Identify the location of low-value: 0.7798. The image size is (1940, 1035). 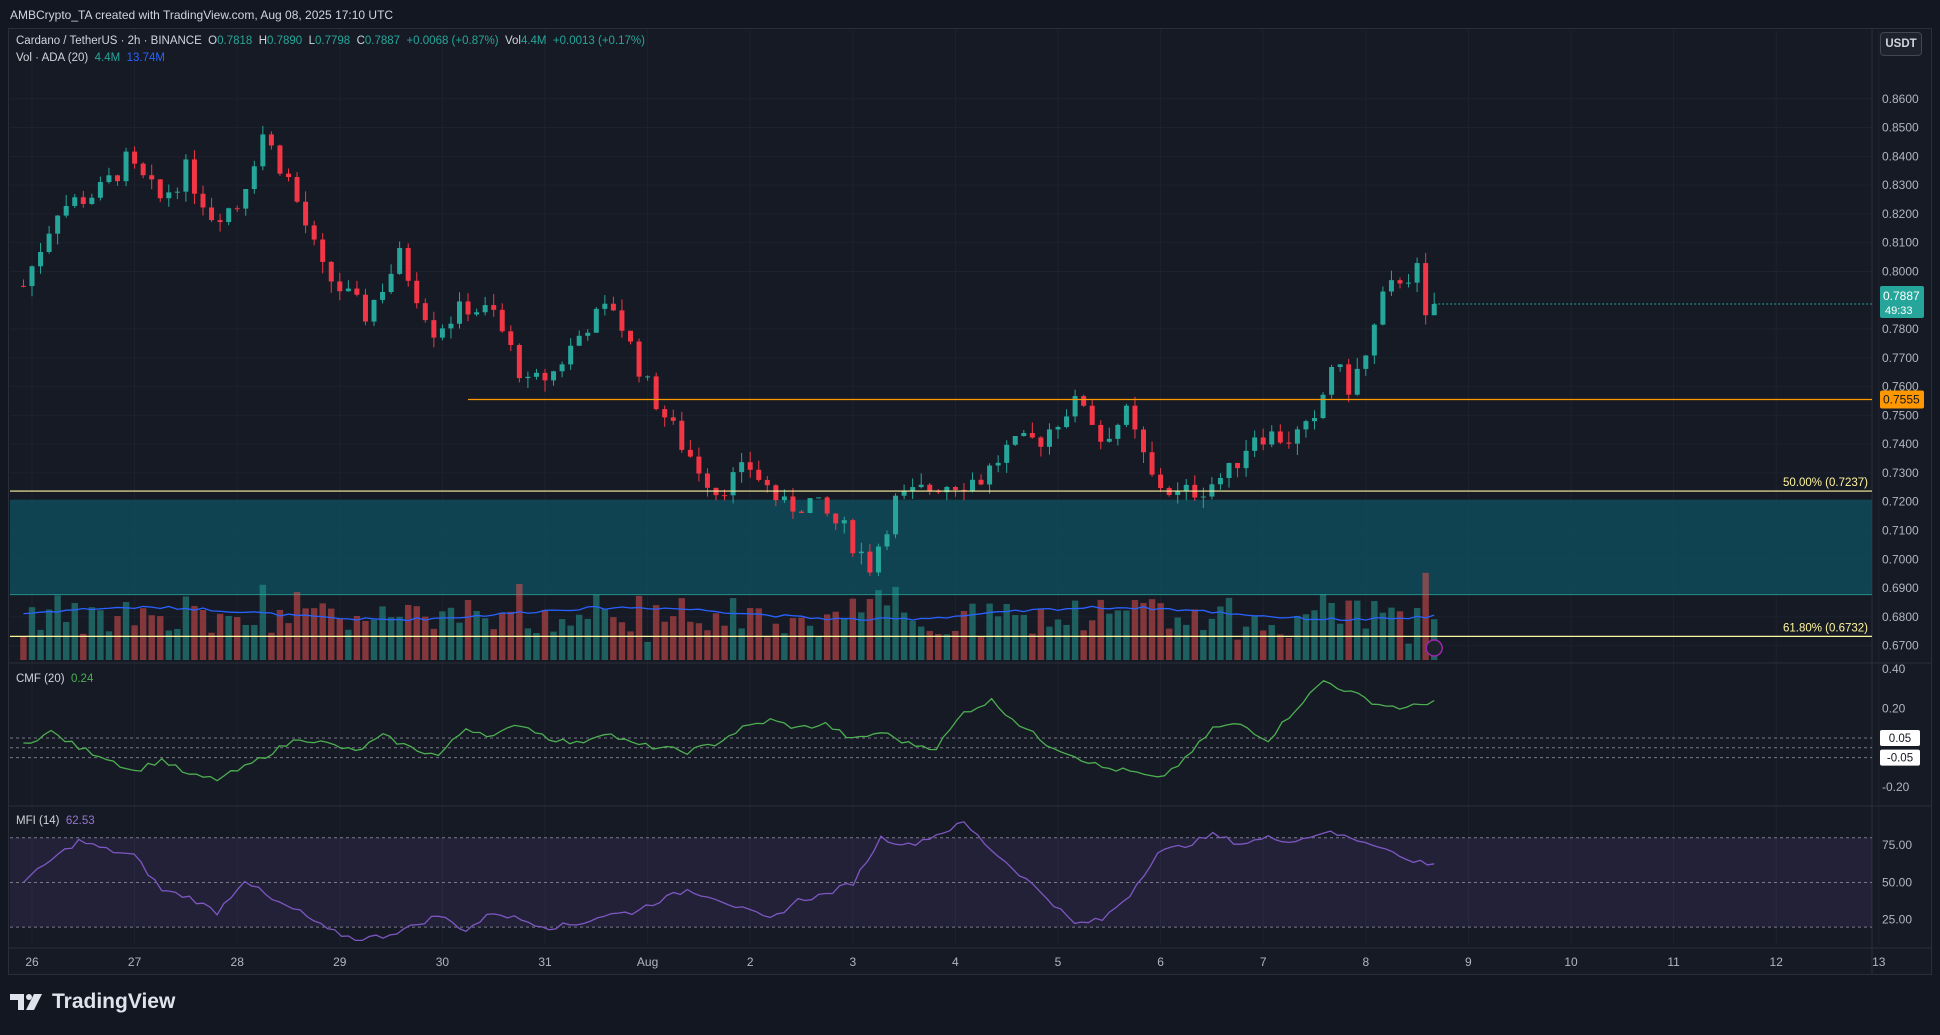
(333, 41).